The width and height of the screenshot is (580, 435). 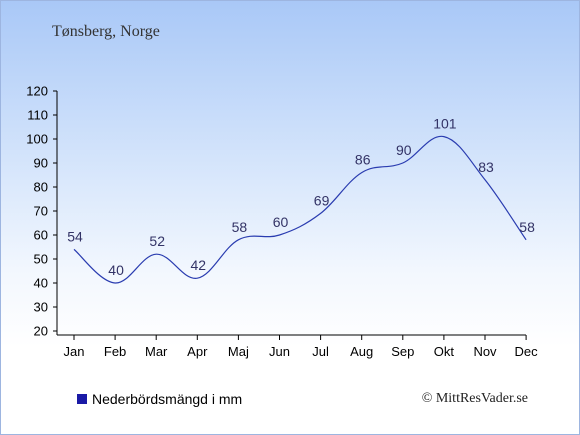 I want to click on y-tick-label: 80, so click(x=41, y=187).